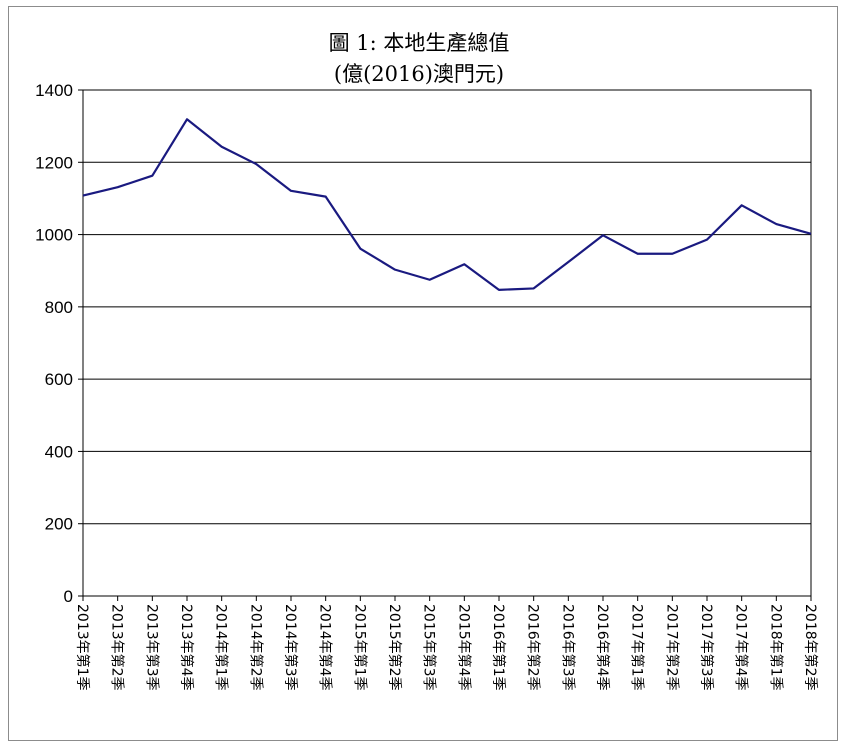 The image size is (846, 748). What do you see at coordinates (325, 647) in the screenshot?
I see `x-tick-label: 2014年第4季` at bounding box center [325, 647].